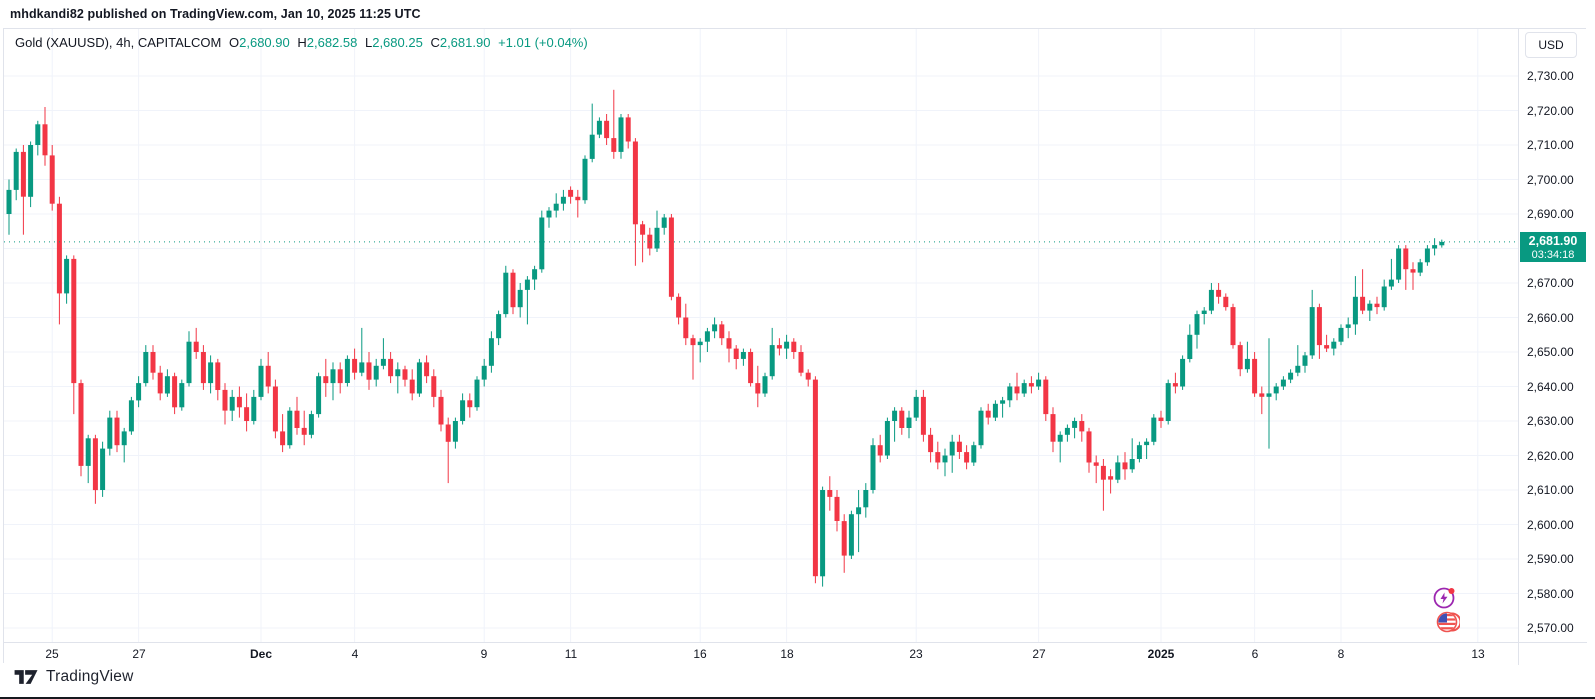 This screenshot has width=1595, height=699. Describe the element at coordinates (1550, 559) in the screenshot. I see `price-tick-label: 2,590.00` at that location.